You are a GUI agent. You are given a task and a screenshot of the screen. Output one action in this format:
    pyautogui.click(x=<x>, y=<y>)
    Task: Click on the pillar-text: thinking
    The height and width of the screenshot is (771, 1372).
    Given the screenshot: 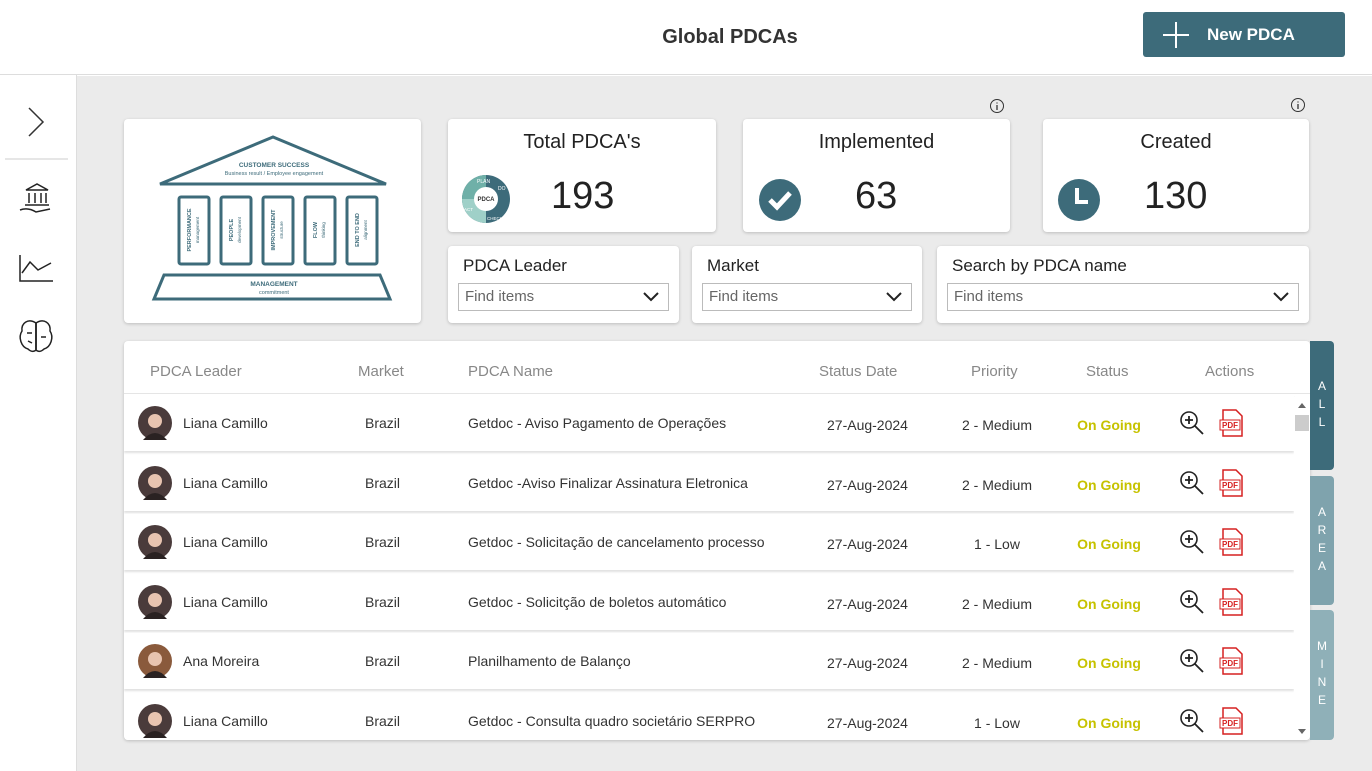 What is the action you would take?
    pyautogui.click(x=323, y=230)
    